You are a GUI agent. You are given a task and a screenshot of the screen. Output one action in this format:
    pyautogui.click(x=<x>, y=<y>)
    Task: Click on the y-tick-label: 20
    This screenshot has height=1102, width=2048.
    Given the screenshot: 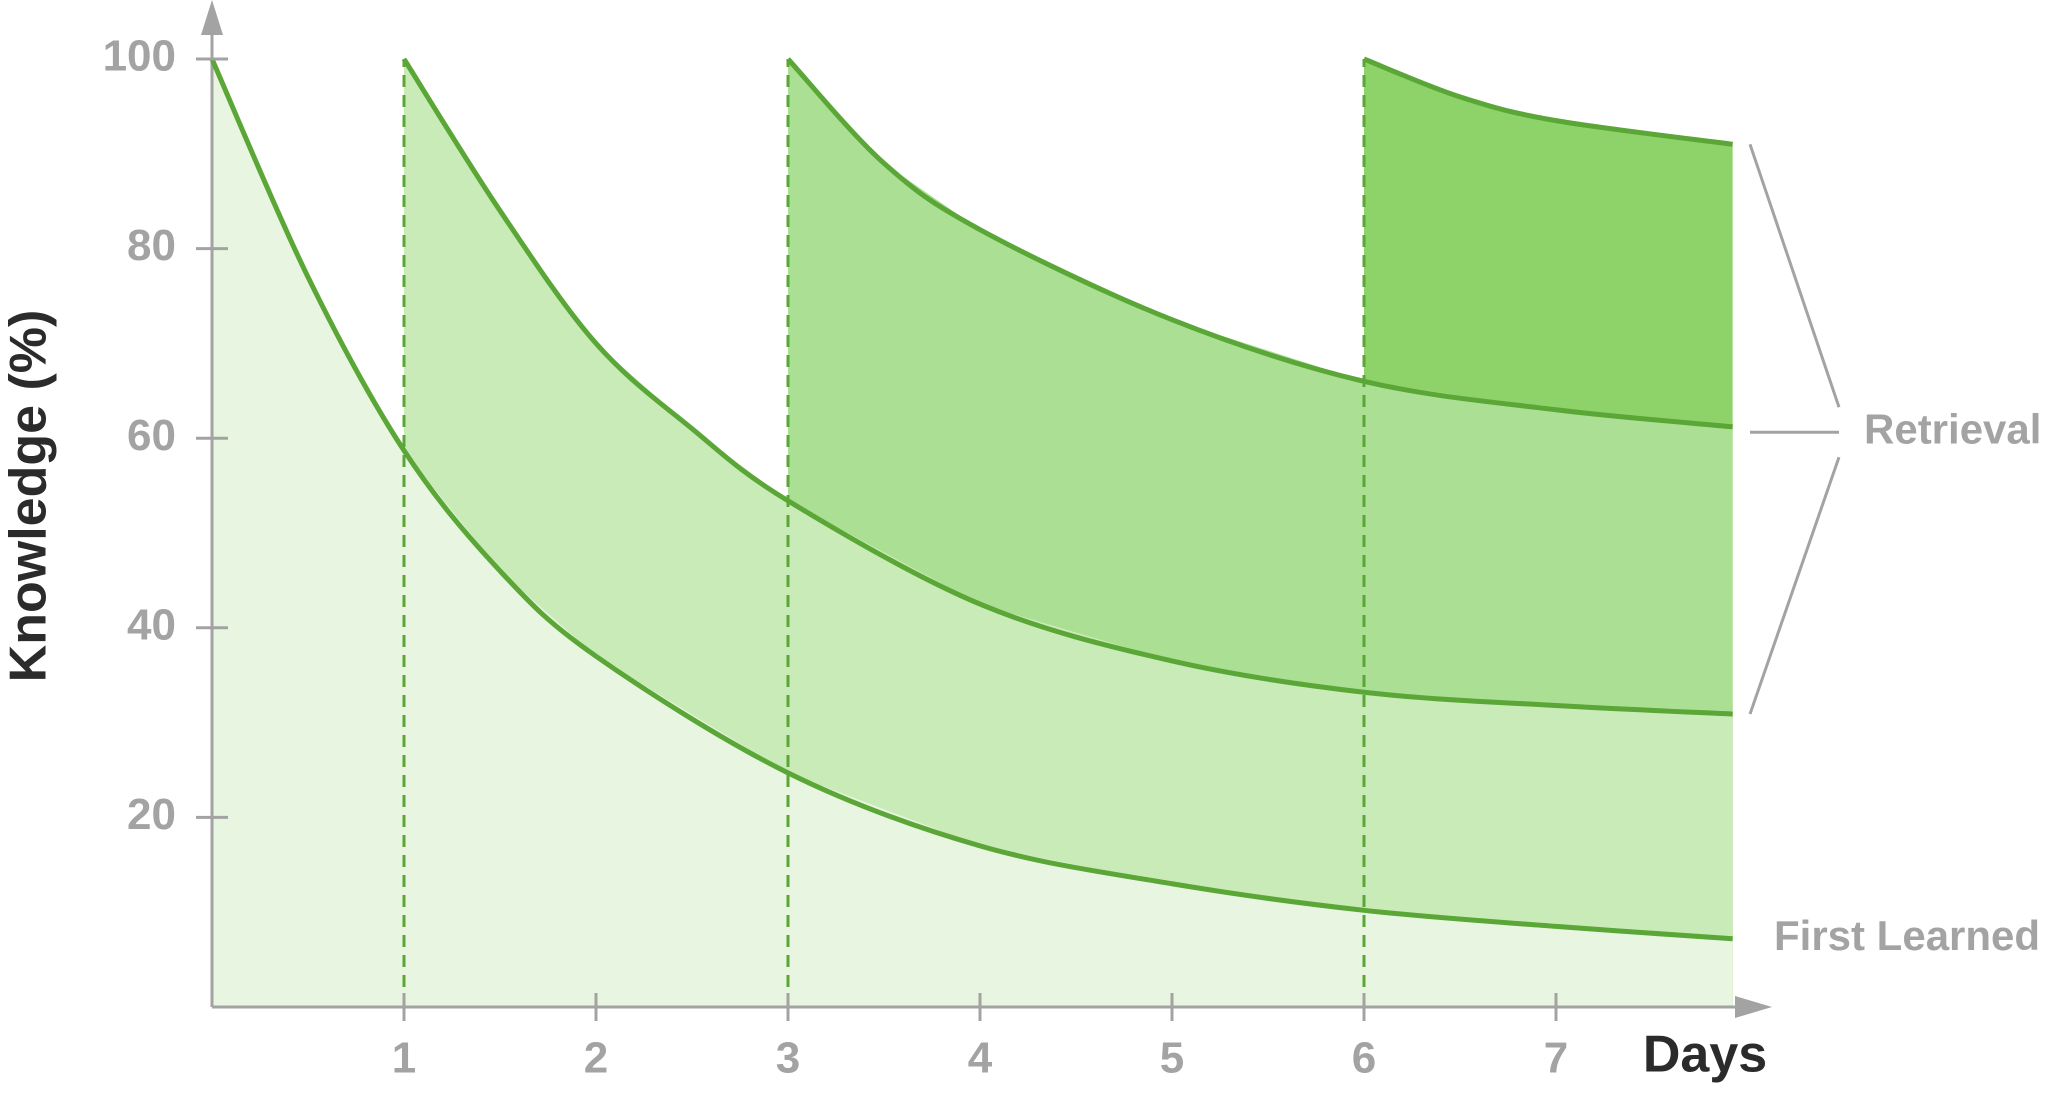 What is the action you would take?
    pyautogui.click(x=151, y=814)
    